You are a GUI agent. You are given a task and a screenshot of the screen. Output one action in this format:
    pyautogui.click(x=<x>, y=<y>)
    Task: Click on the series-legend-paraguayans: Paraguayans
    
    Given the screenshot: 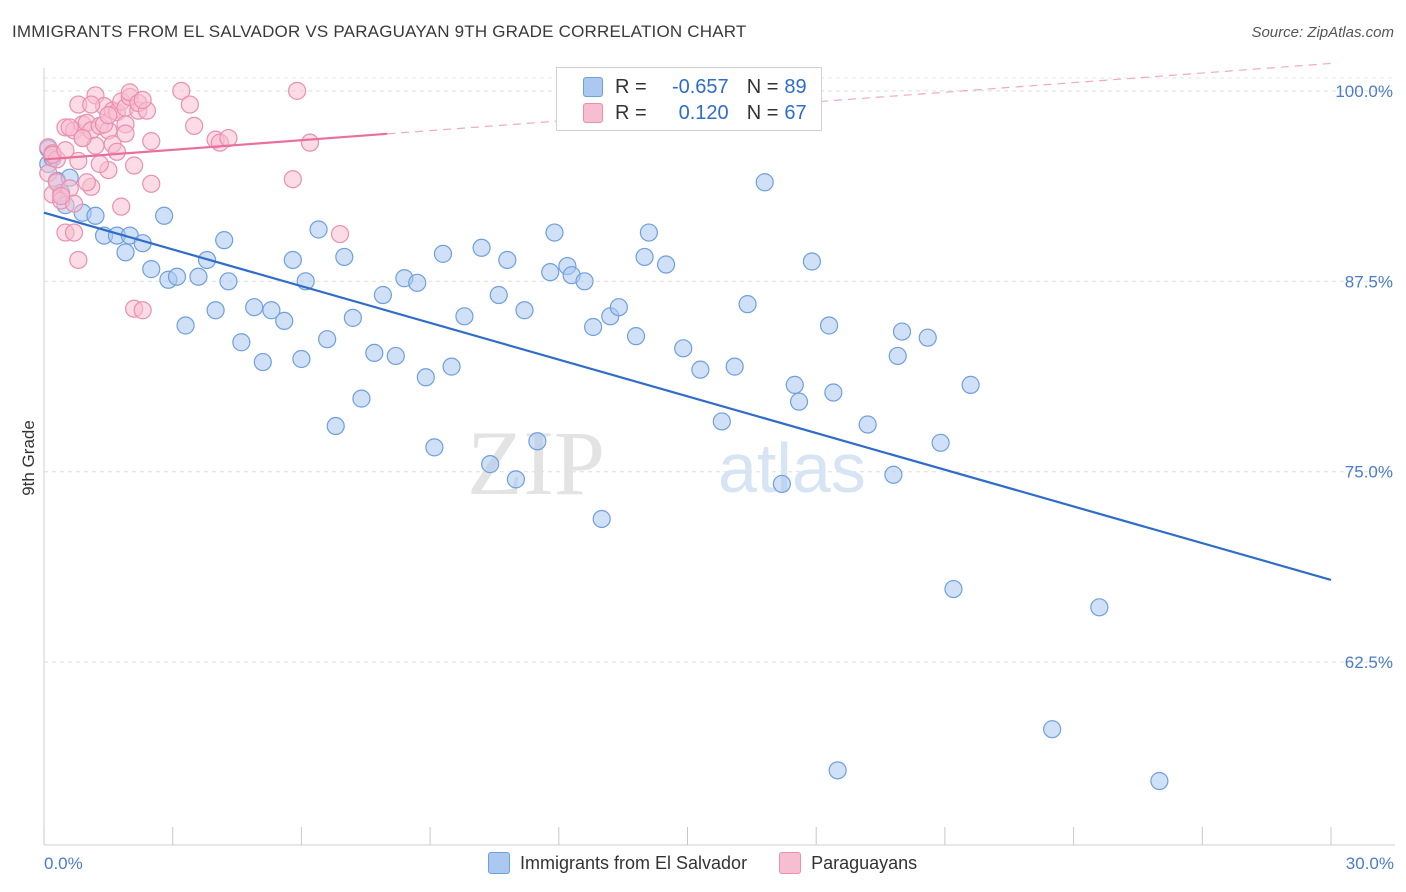 What is the action you would take?
    pyautogui.click(x=848, y=863)
    